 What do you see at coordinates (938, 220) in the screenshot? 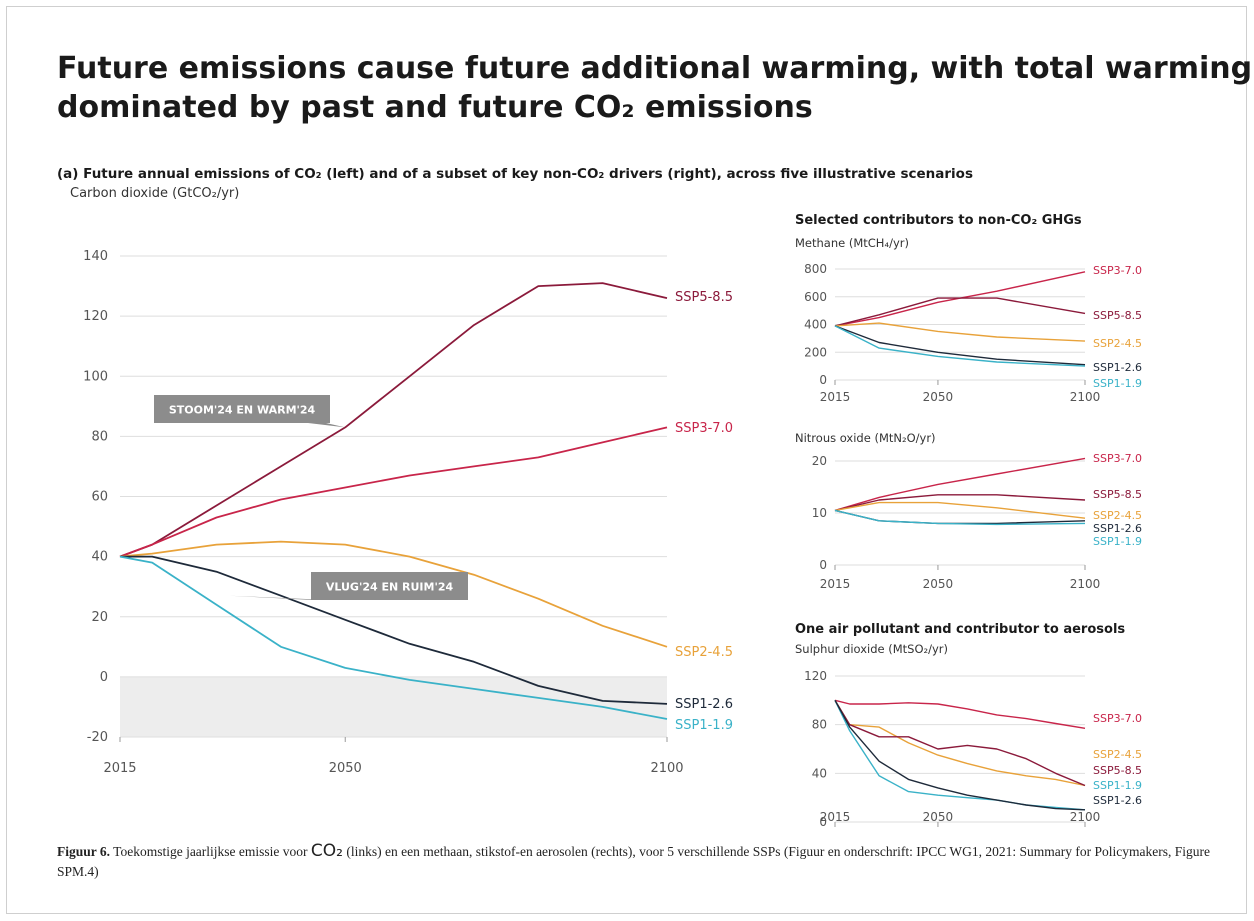
I see `right-group-title-ghg: Selected contributors to non-CO₂ GHGs` at bounding box center [938, 220].